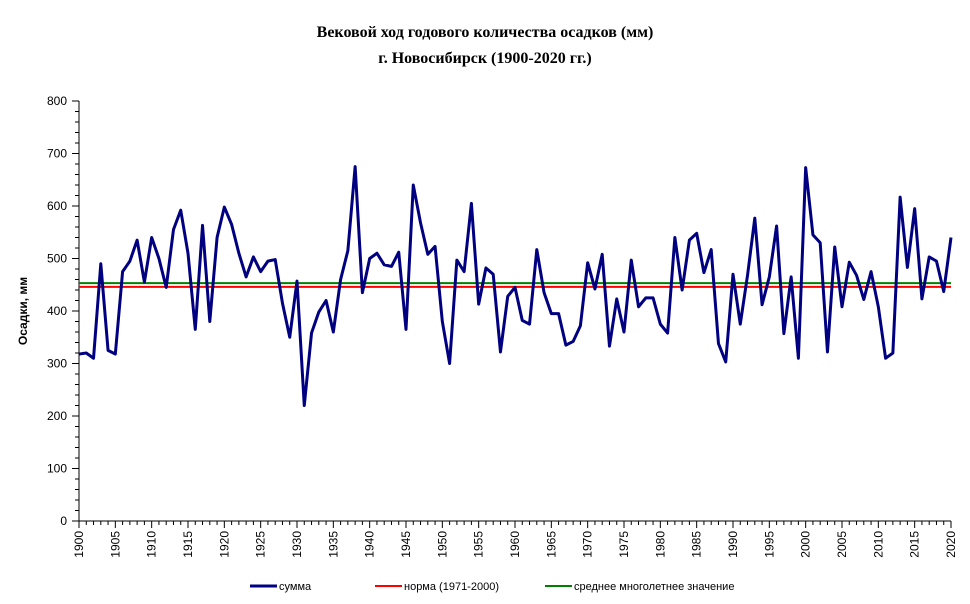  Describe the element at coordinates (515, 544) in the screenshot. I see `x-tick-label: 1960` at that location.